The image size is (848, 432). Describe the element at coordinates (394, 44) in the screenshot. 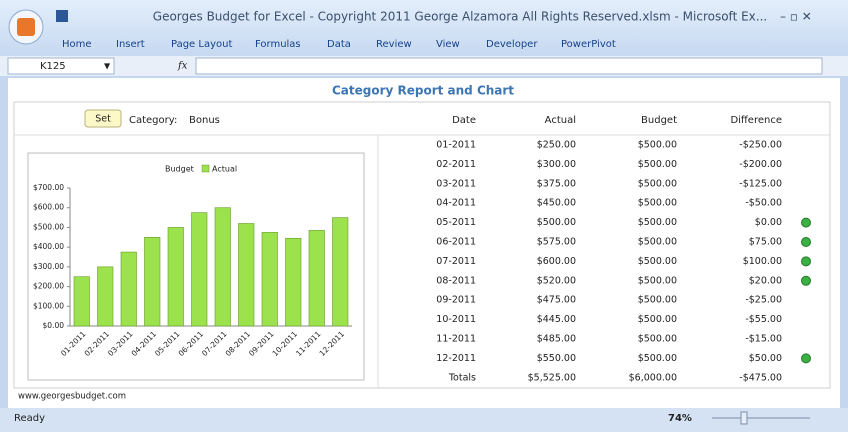

I see `ribbon-tab: Review` at that location.